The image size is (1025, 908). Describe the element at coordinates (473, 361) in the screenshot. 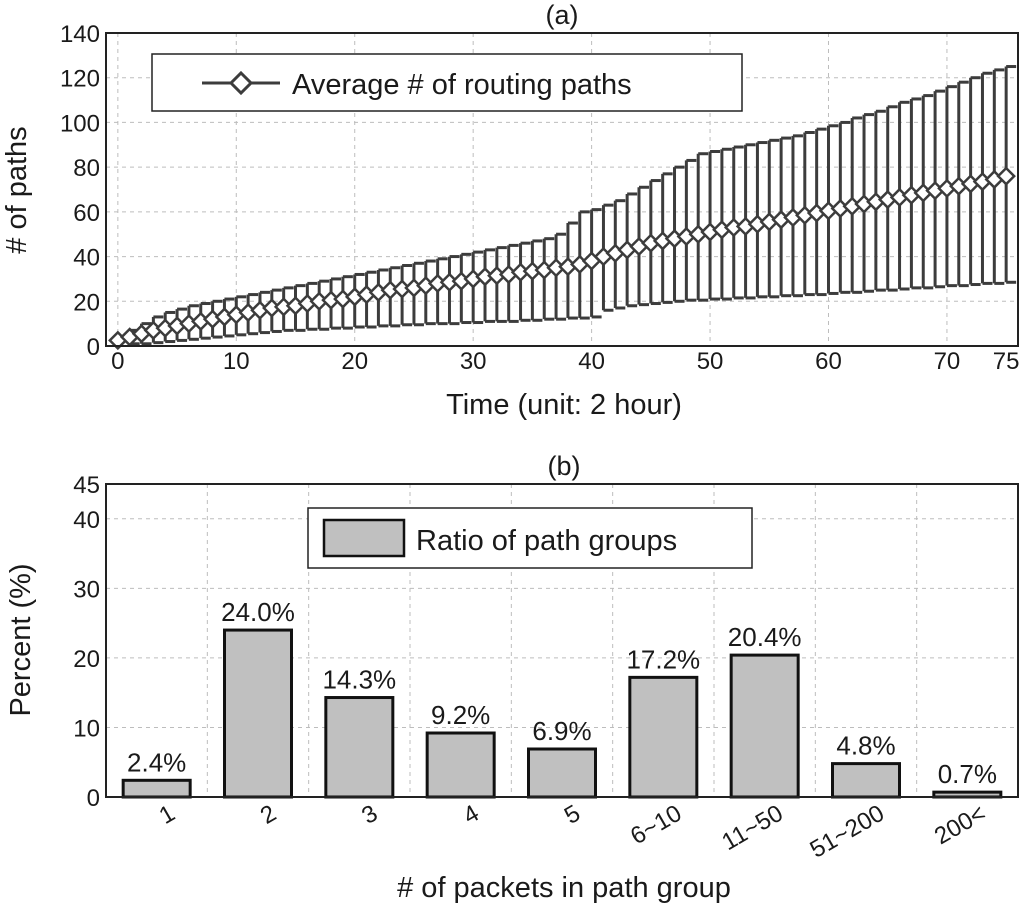

I see `panel-a-x-tick-label: 30` at that location.